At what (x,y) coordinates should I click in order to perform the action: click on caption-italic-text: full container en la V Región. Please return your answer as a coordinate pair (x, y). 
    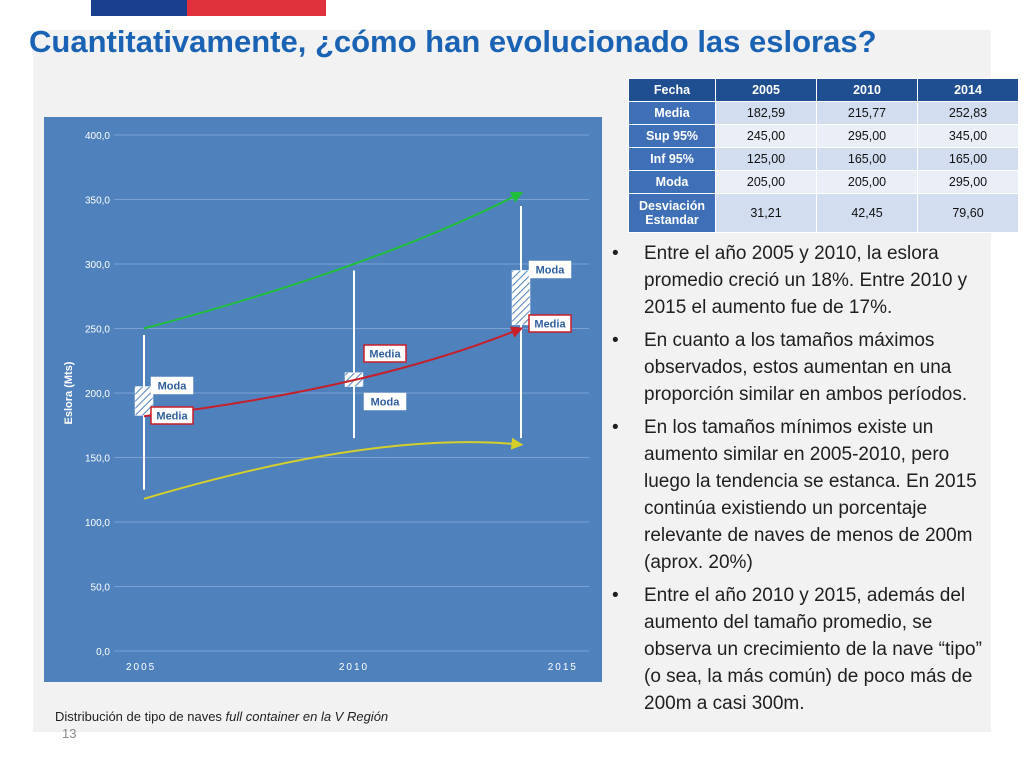
    Looking at the image, I should click on (307, 716).